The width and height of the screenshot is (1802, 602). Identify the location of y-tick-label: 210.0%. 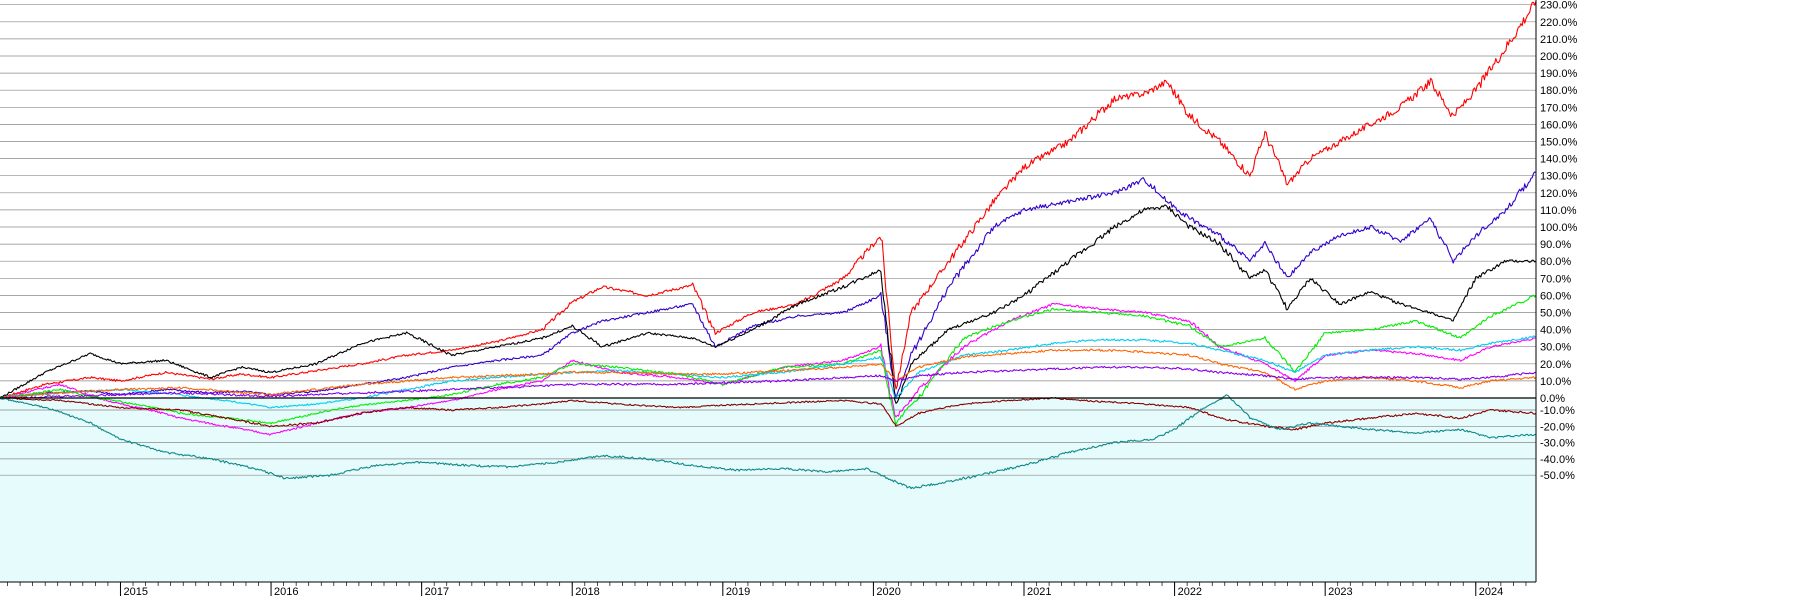
(1559, 40).